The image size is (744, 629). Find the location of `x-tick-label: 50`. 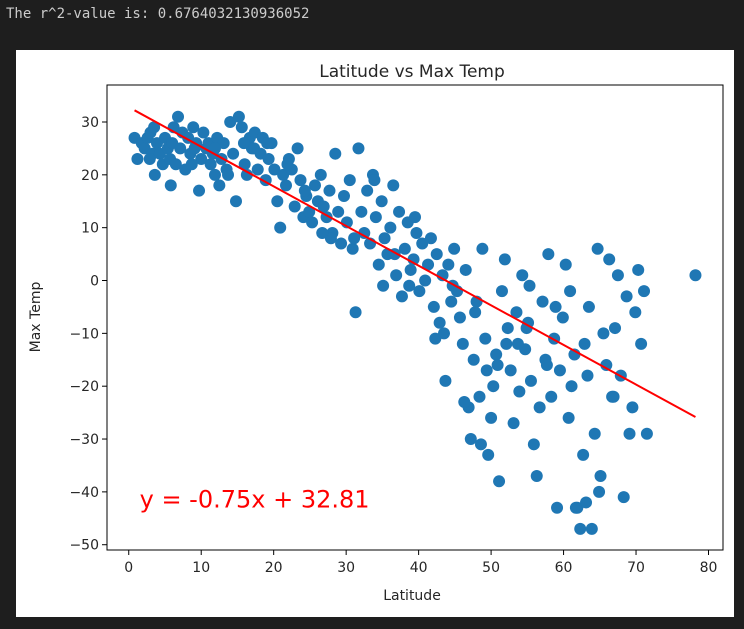

x-tick-label: 50 is located at coordinates (491, 568).